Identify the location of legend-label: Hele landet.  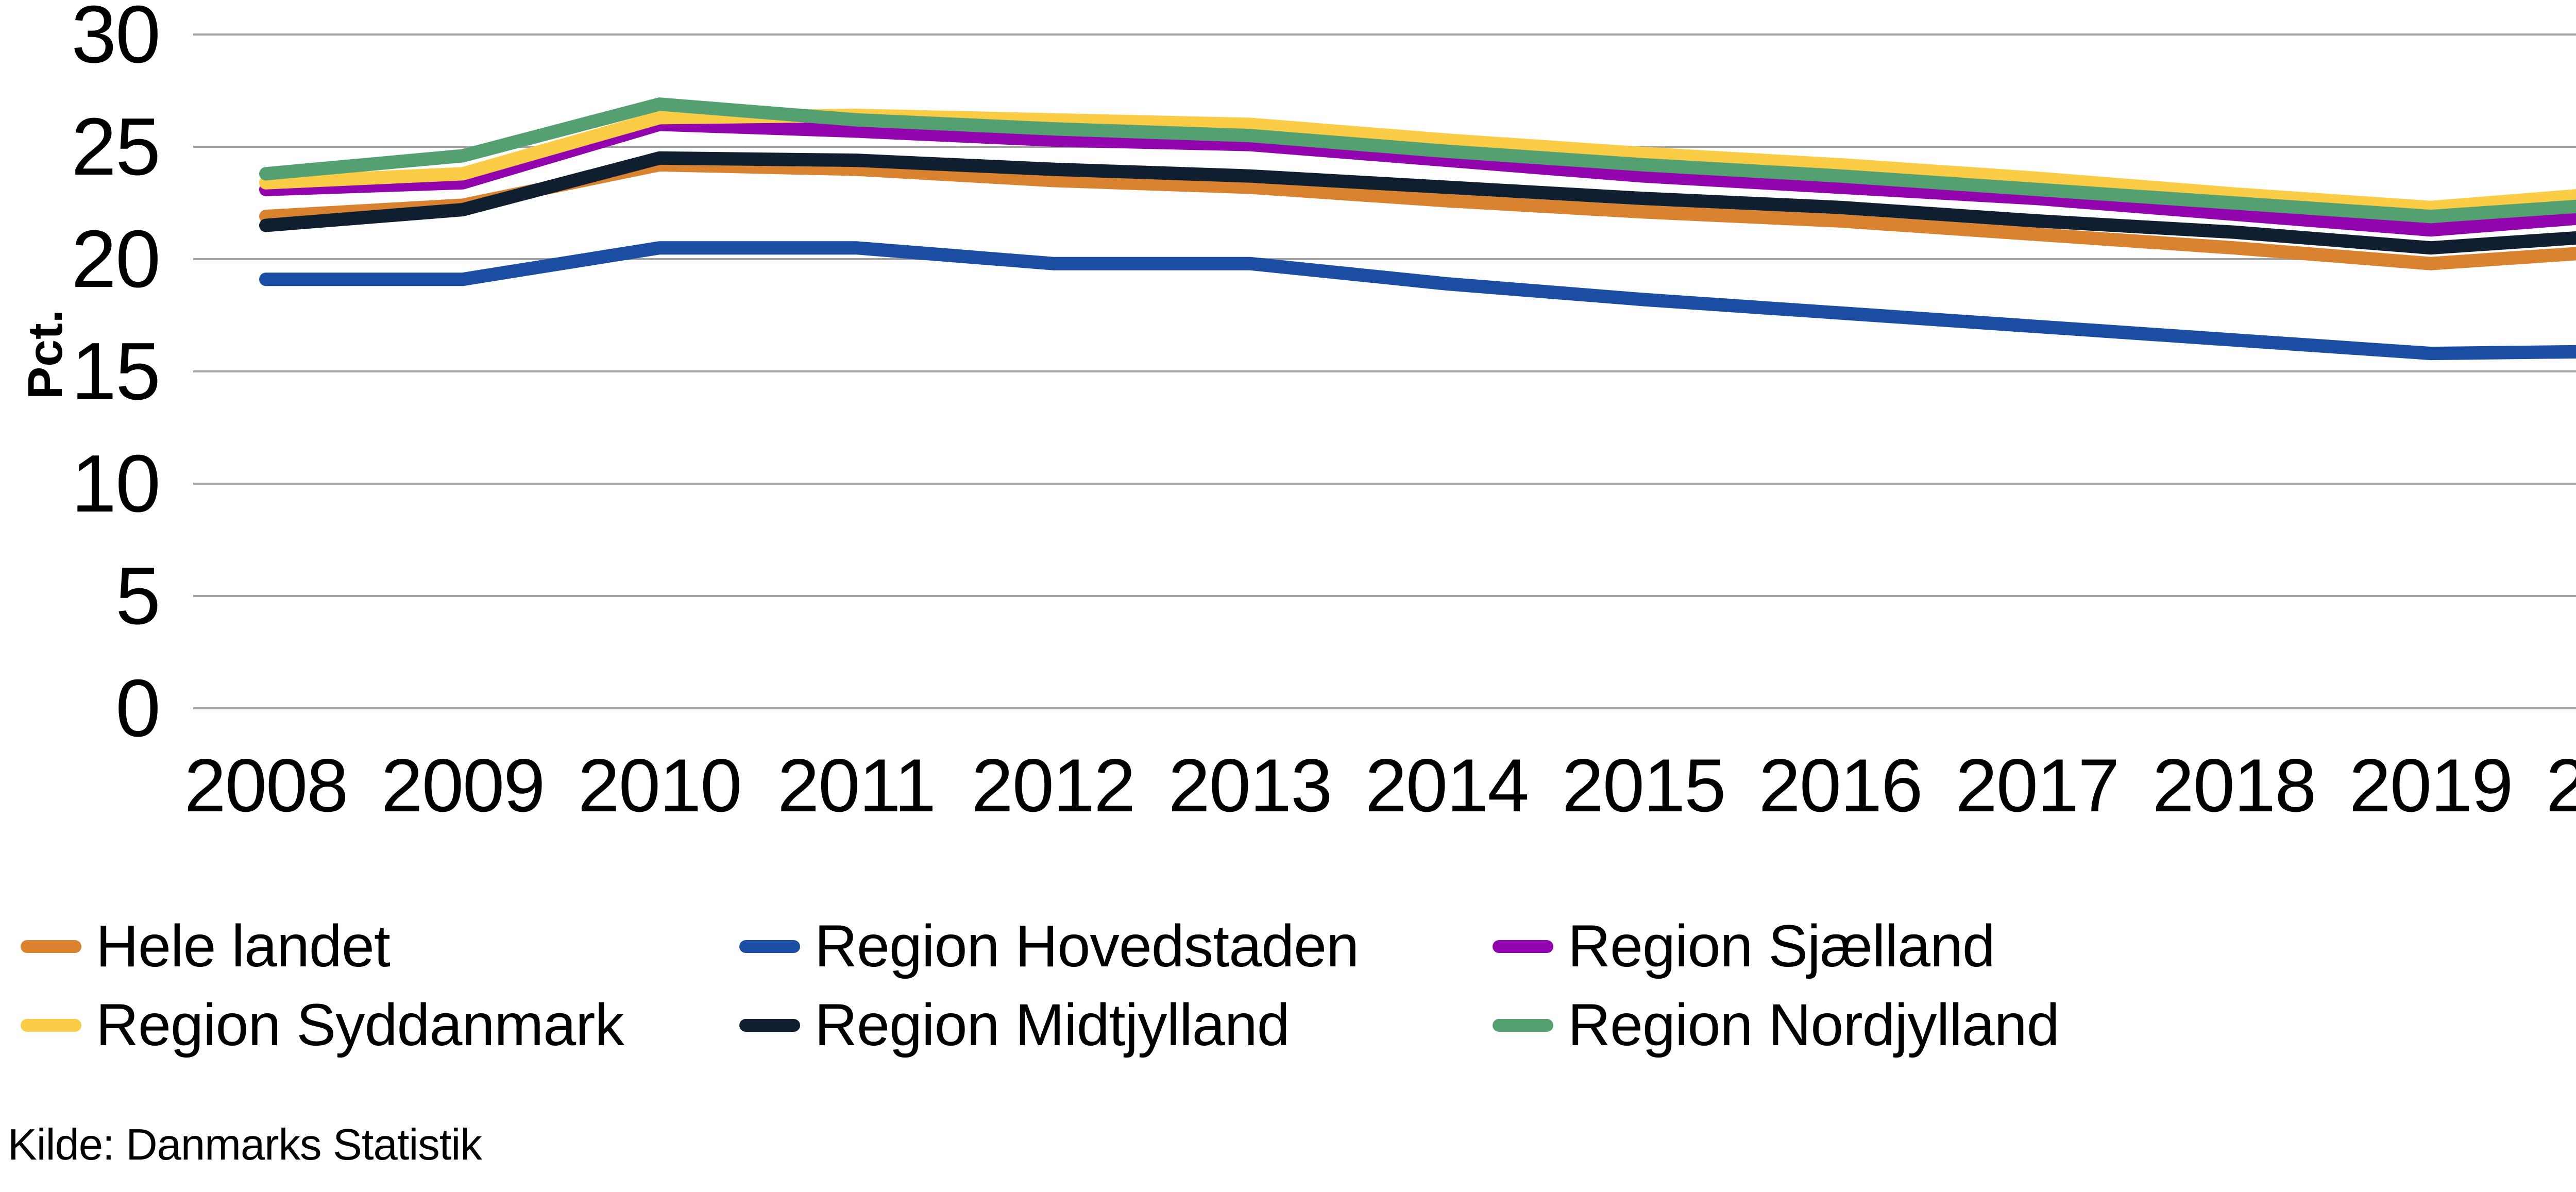
(244, 946).